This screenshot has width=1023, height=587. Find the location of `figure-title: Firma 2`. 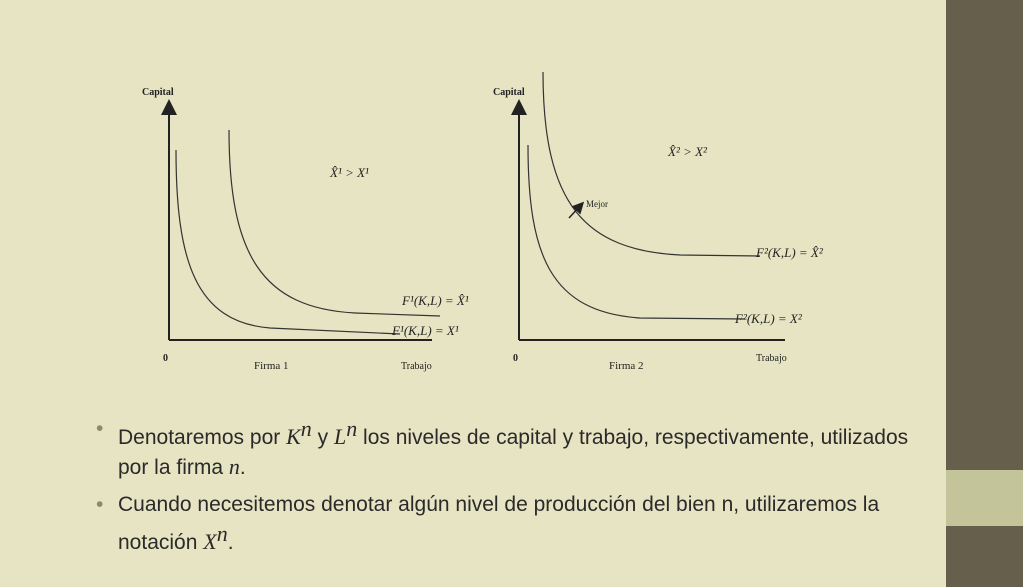

figure-title: Firma 2 is located at coordinates (626, 366).